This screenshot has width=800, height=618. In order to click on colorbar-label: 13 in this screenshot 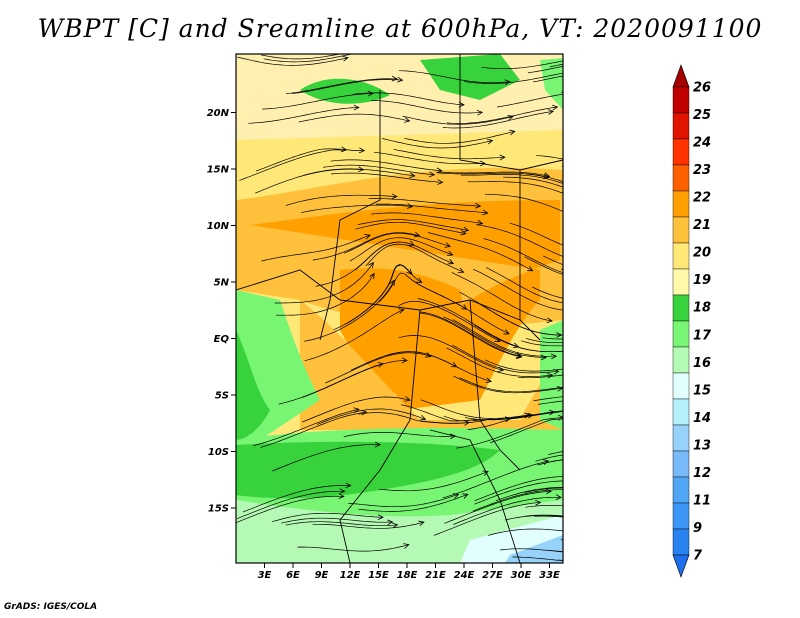, I will do `click(702, 445)`.